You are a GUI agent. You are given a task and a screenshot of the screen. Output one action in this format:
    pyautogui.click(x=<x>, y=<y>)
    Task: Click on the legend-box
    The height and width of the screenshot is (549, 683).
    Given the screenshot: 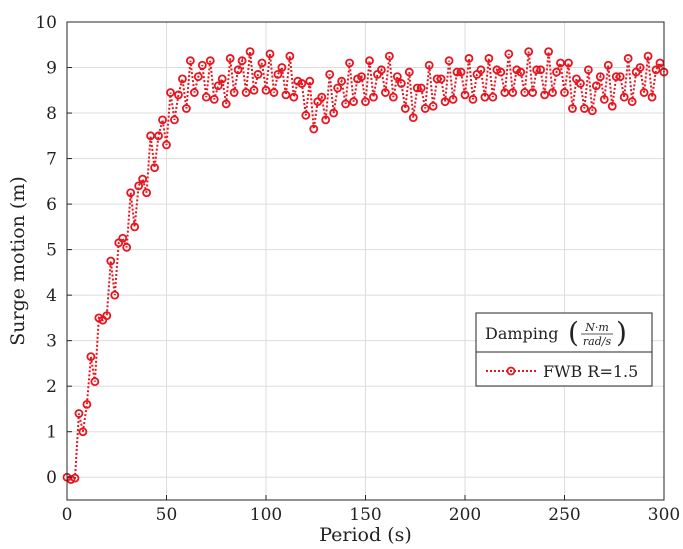 What is the action you would take?
    pyautogui.click(x=564, y=349)
    